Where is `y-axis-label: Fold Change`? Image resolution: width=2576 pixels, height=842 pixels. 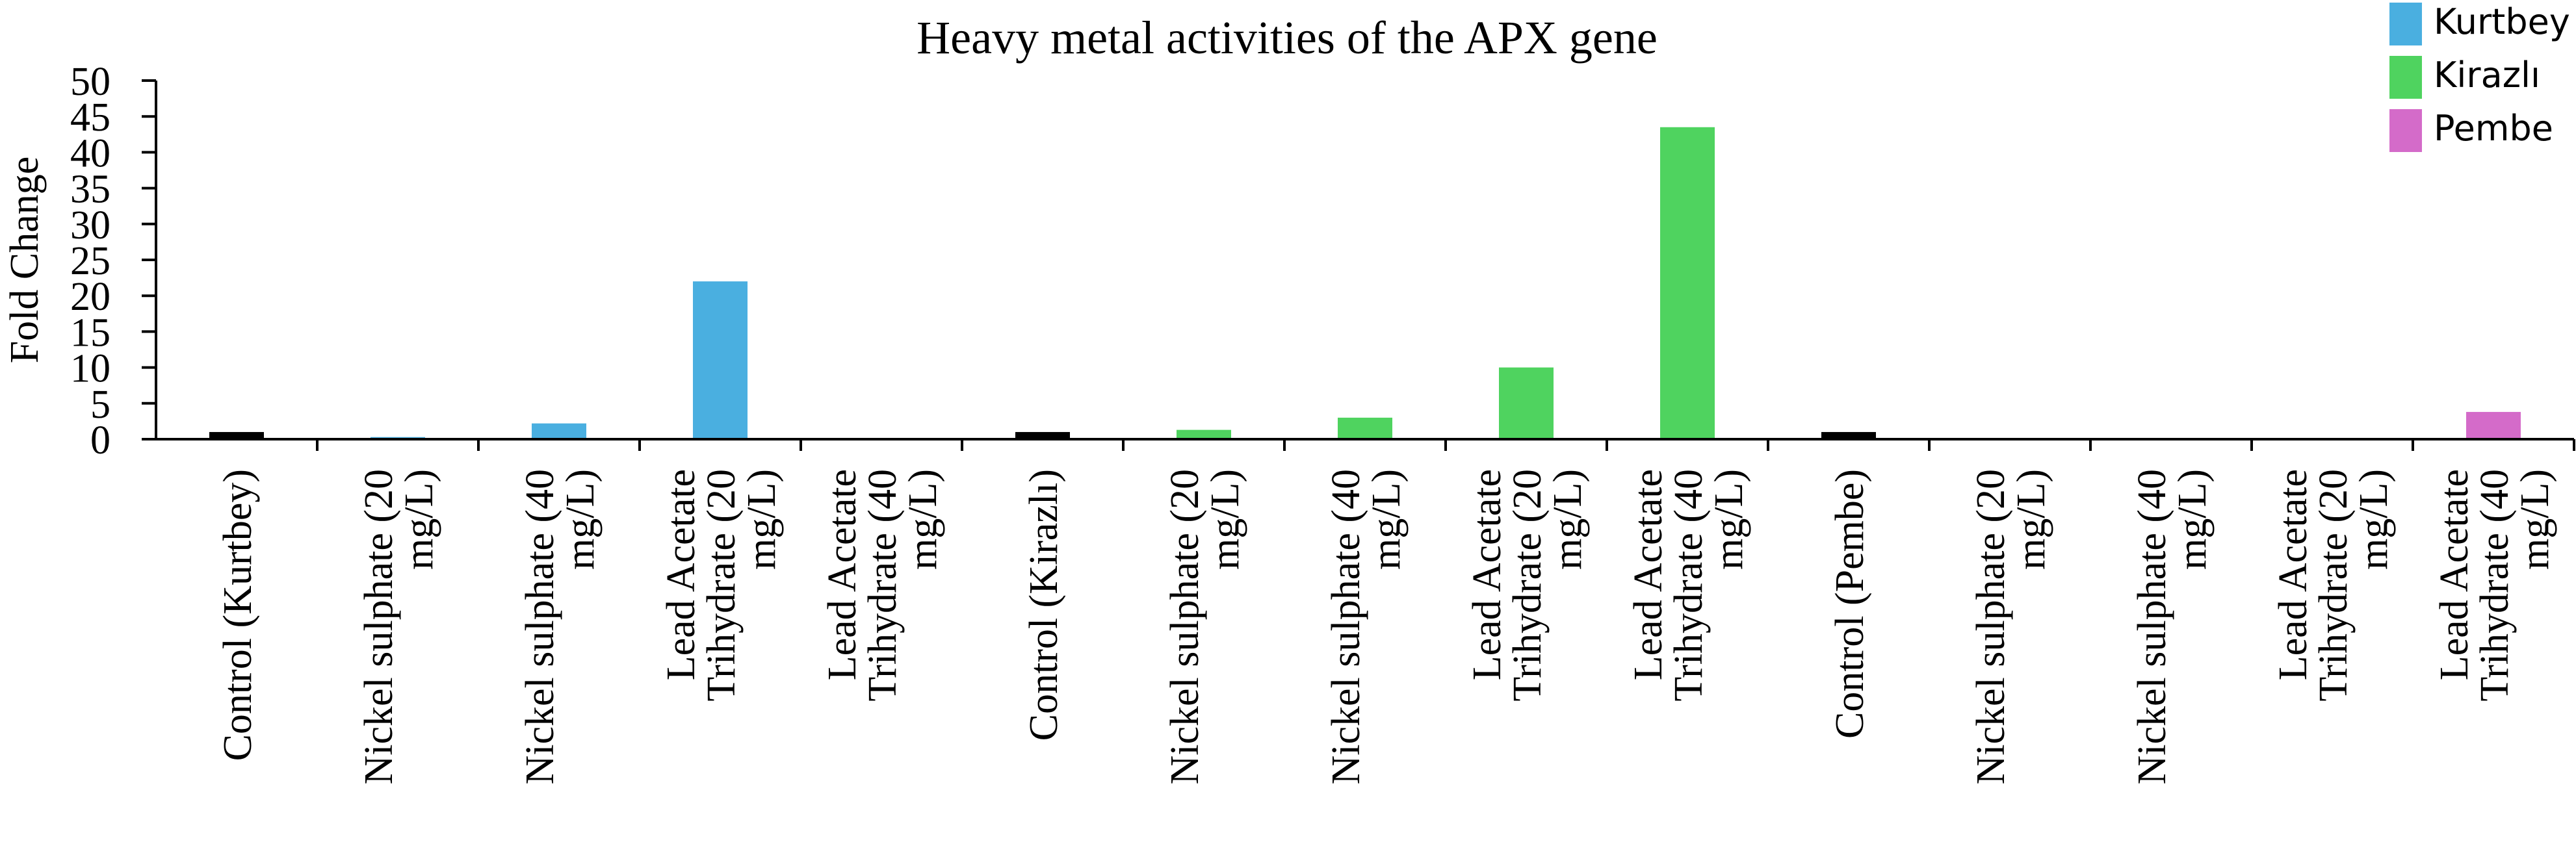
y-axis-label: Fold Change is located at coordinates (25, 260).